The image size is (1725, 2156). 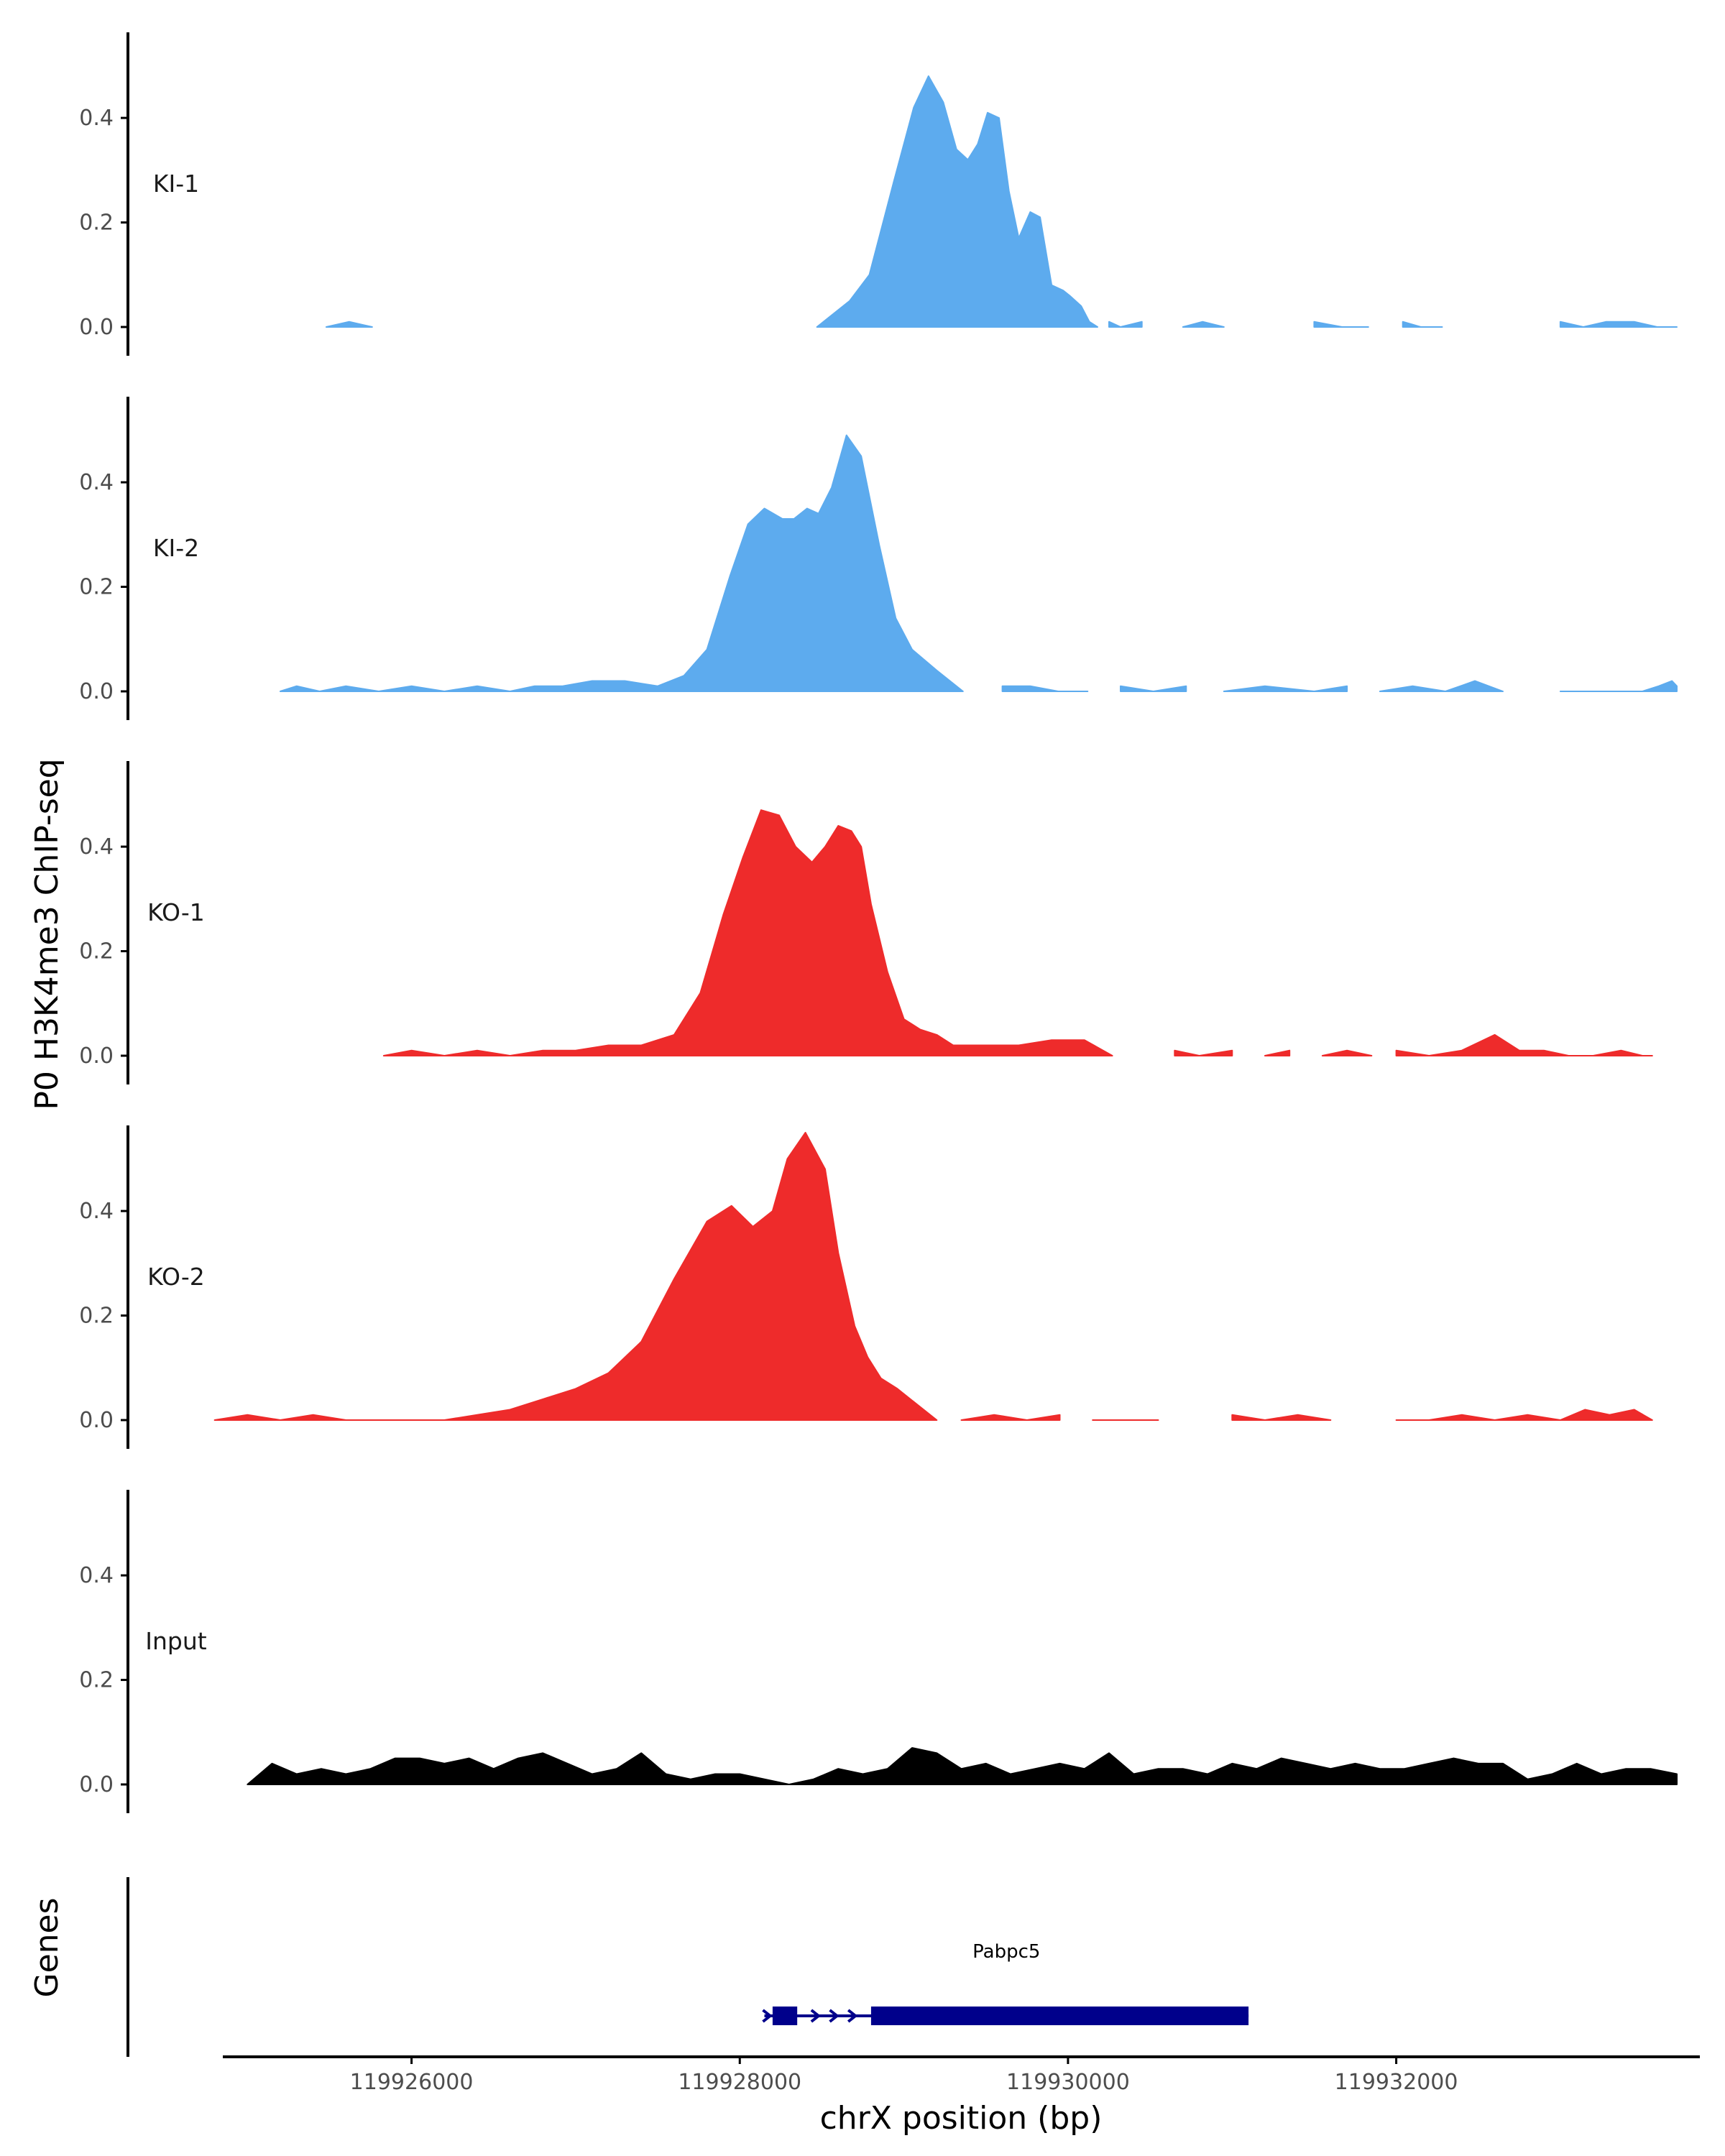 I want to click on gene-name-label: Pabpc5, so click(x=1006, y=1952).